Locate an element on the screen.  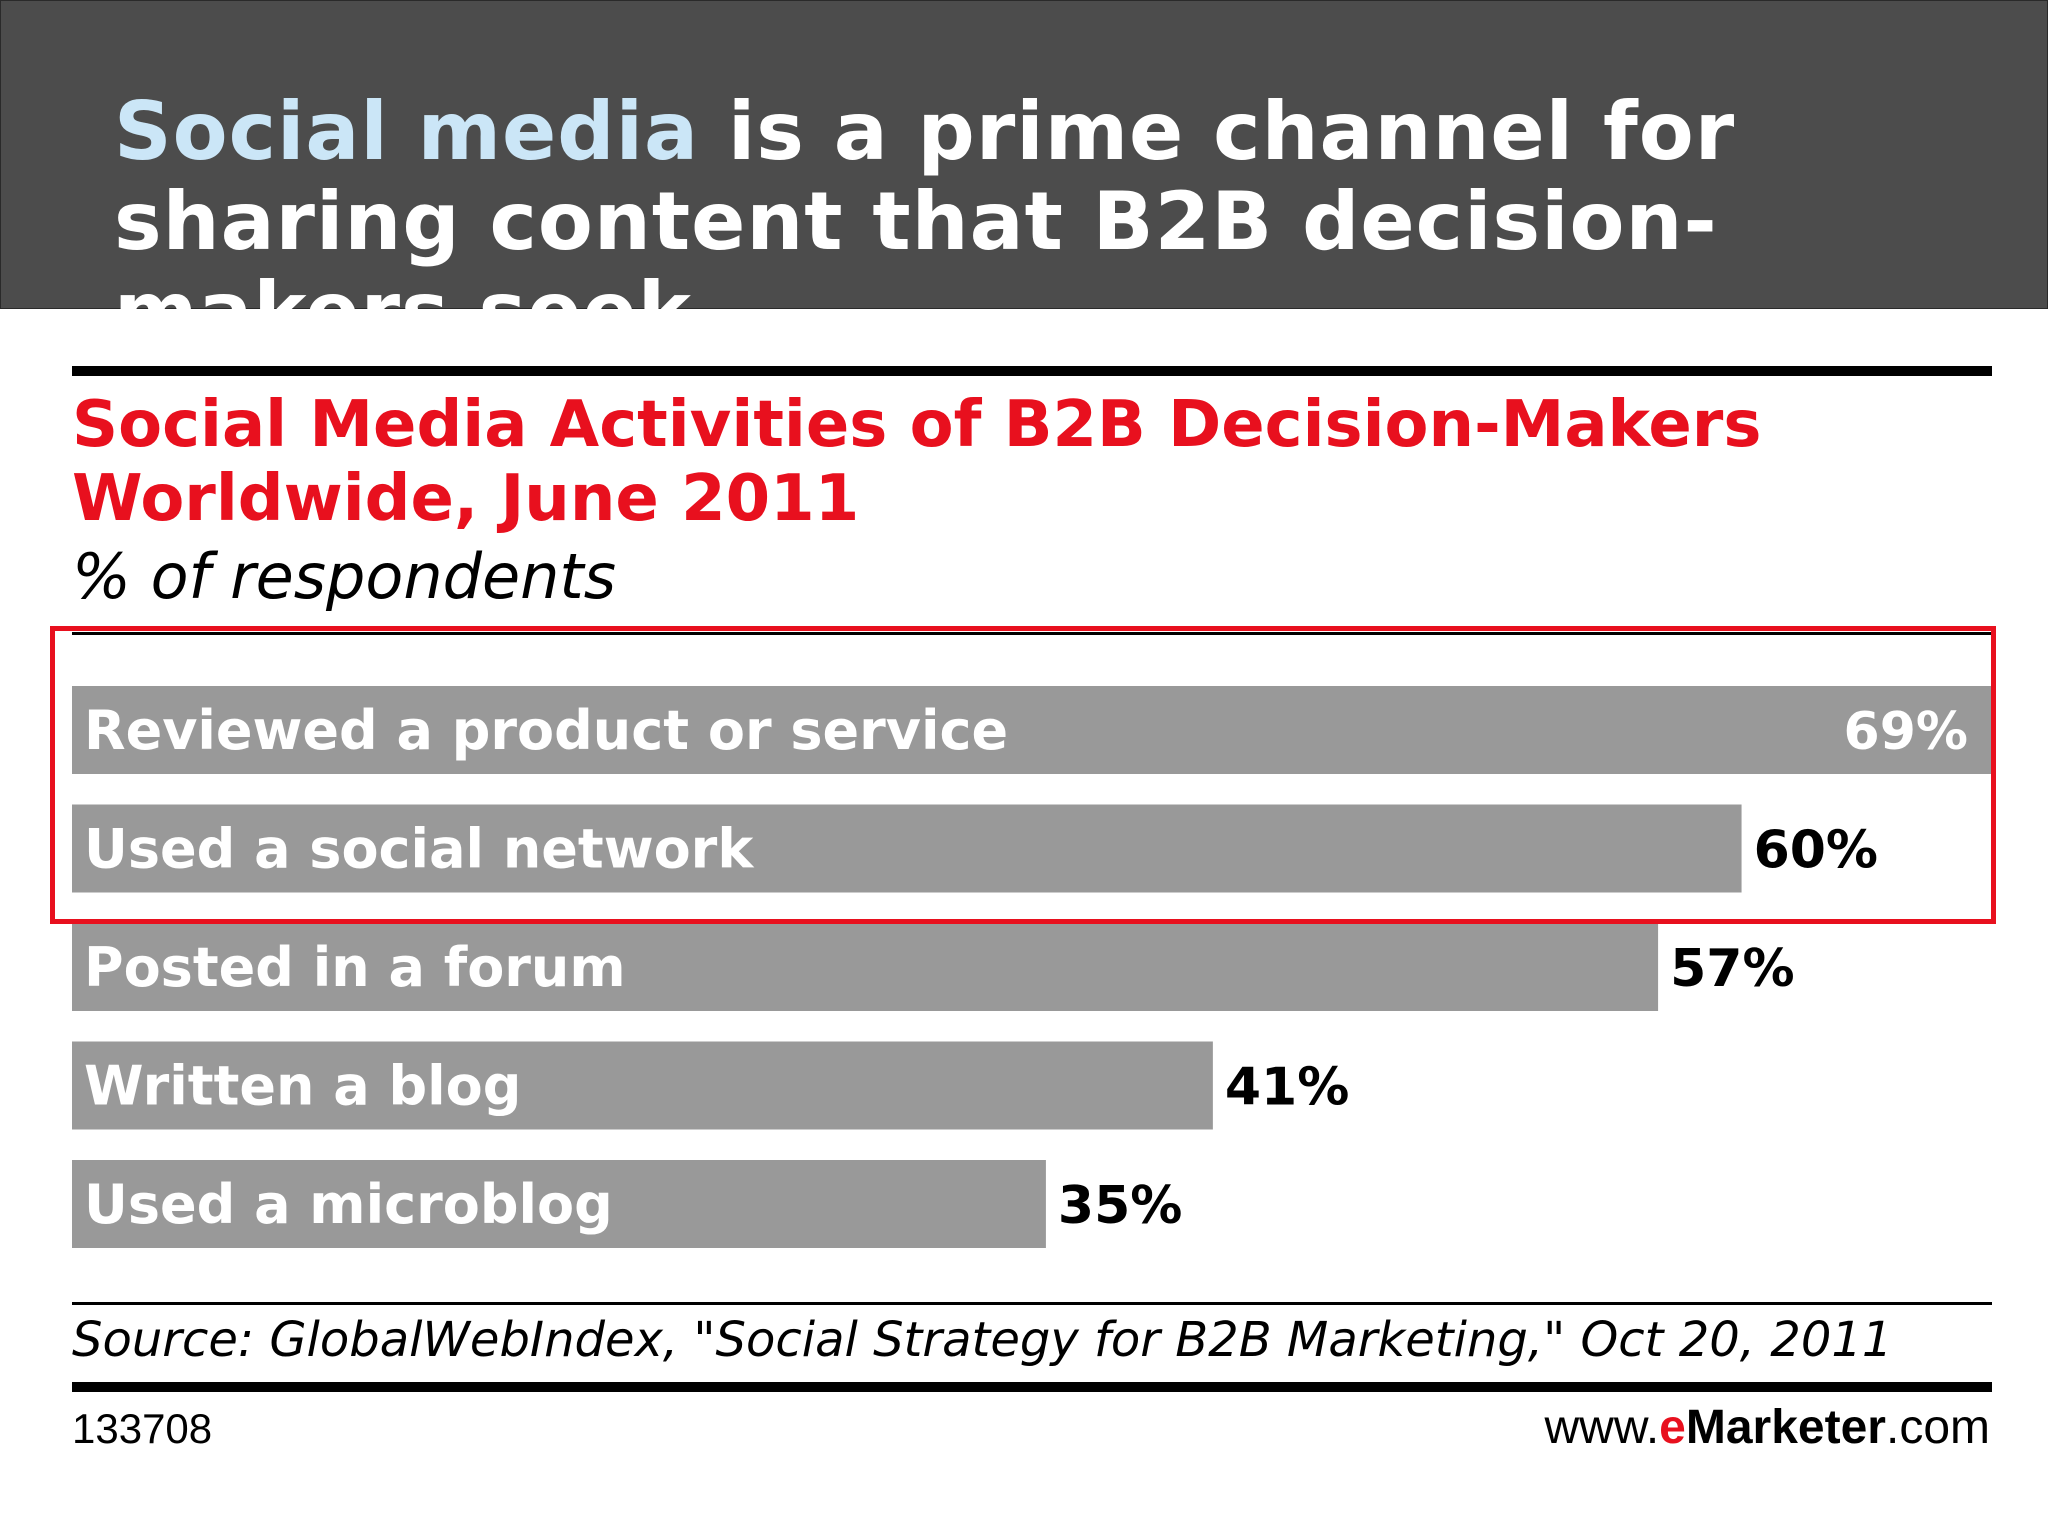
bottom-rule is located at coordinates (1032, 1387).